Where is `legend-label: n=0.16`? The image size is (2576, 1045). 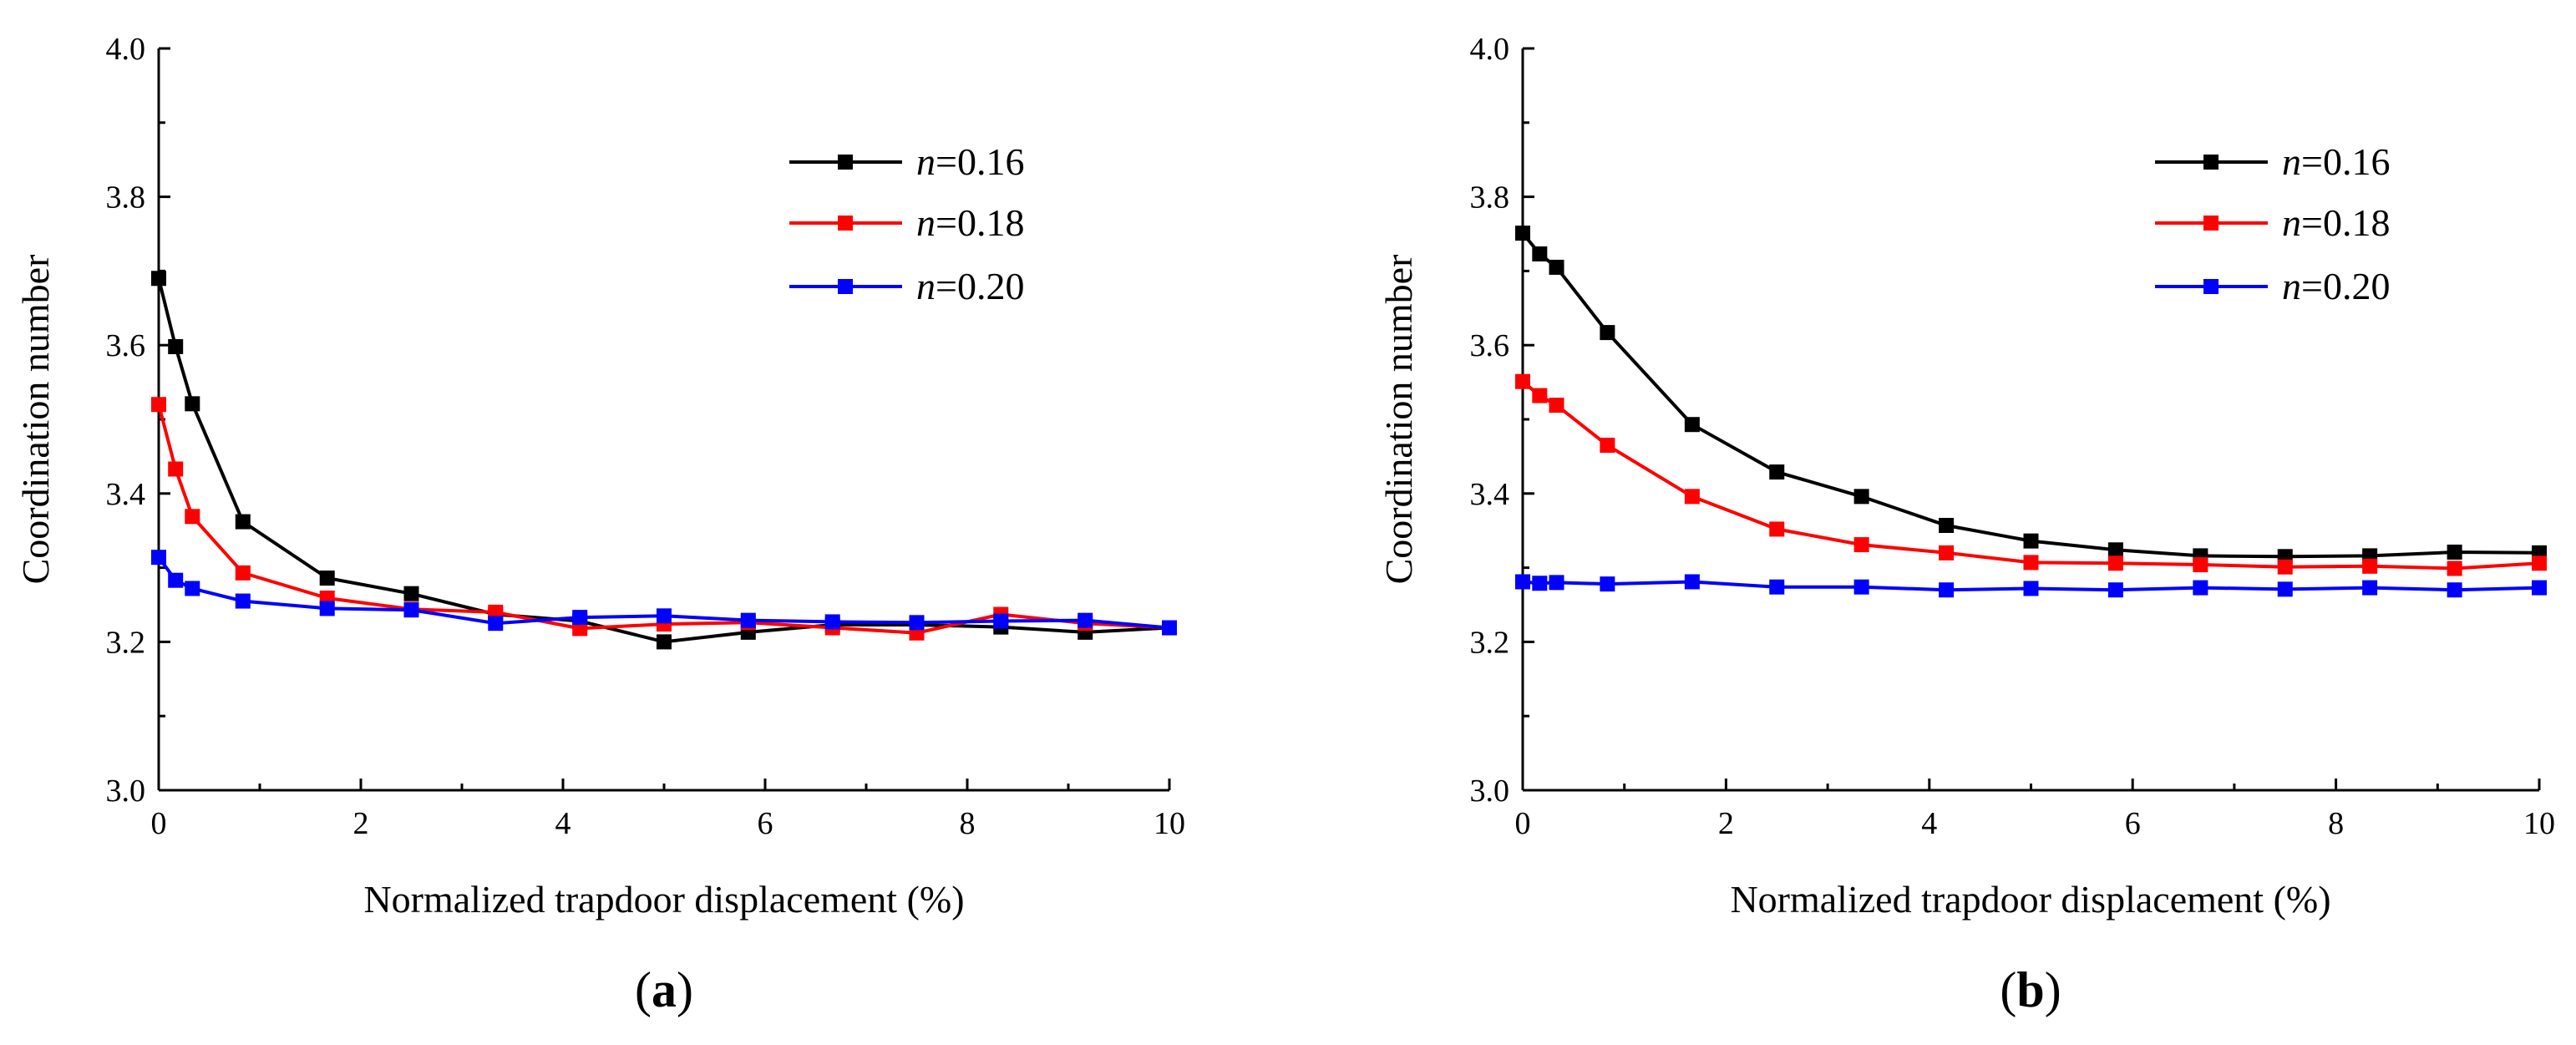 legend-label: n=0.16 is located at coordinates (2336, 161).